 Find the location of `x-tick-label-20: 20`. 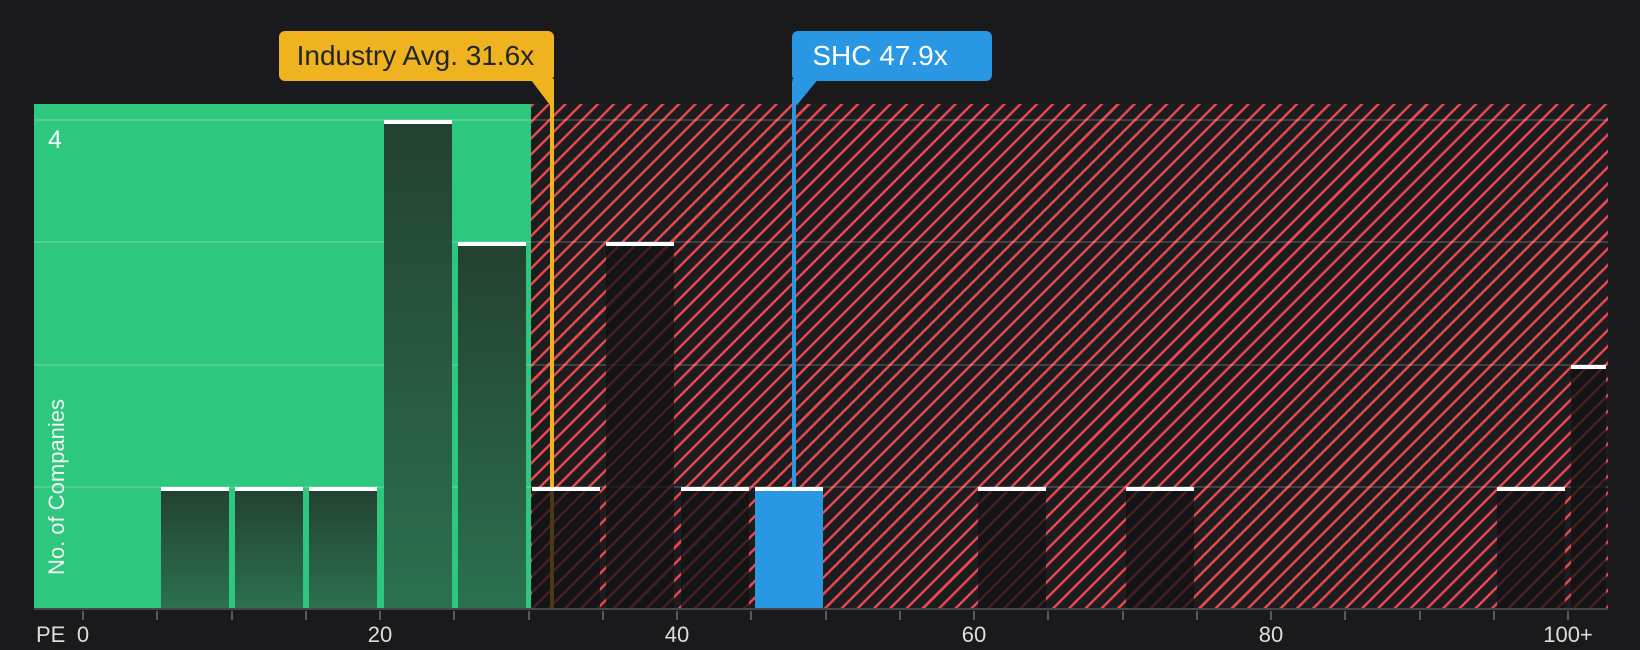

x-tick-label-20: 20 is located at coordinates (380, 634).